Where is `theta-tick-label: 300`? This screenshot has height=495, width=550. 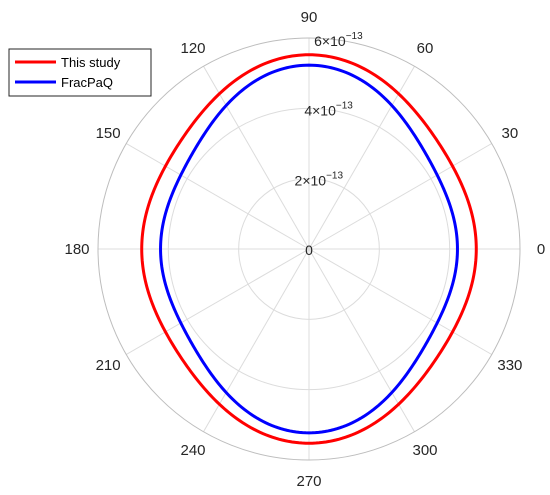 theta-tick-label: 300 is located at coordinates (424, 450).